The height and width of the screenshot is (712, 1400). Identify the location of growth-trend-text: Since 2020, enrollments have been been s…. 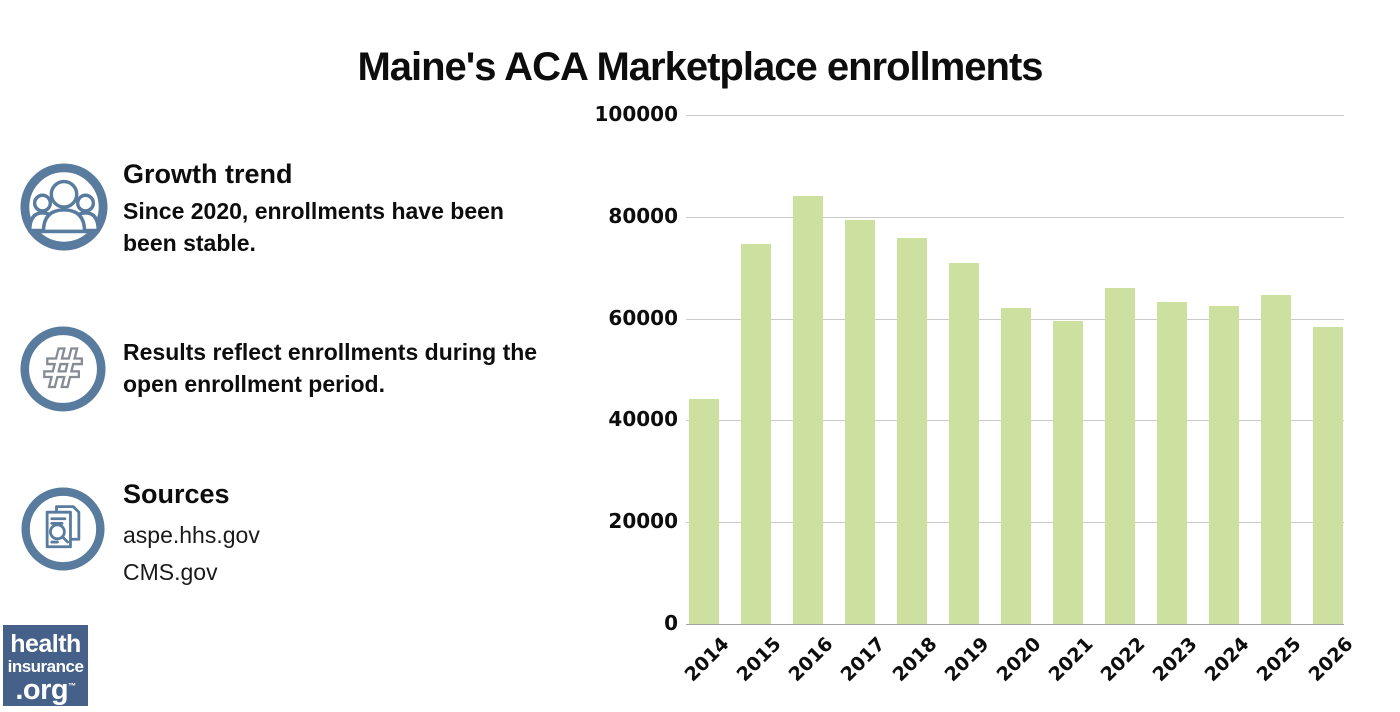
(313, 227).